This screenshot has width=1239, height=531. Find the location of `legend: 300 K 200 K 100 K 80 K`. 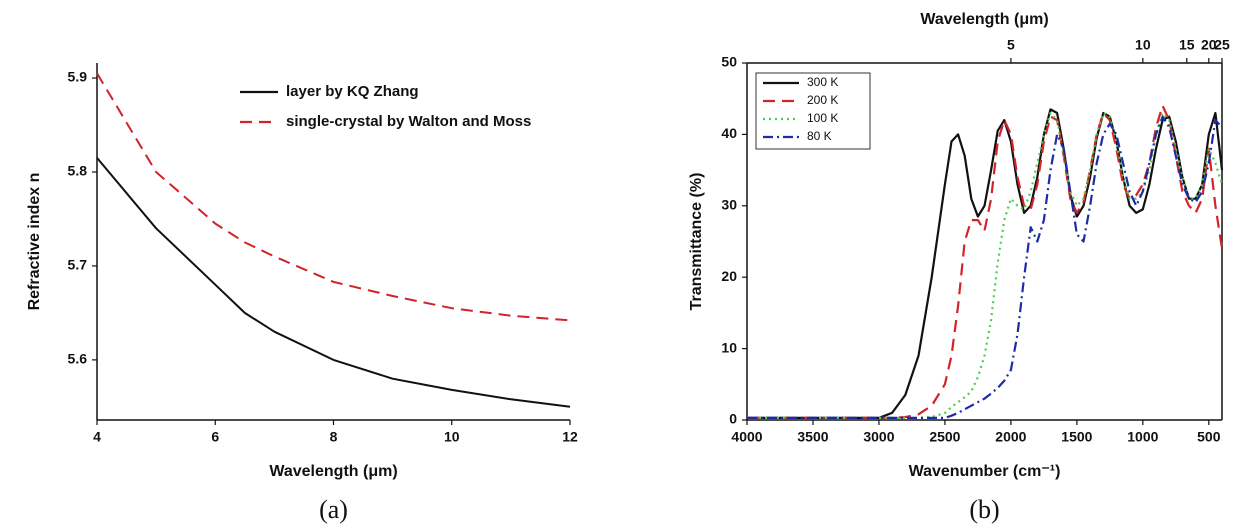

legend: 300 K 200 K 100 K 80 K is located at coordinates (813, 111).